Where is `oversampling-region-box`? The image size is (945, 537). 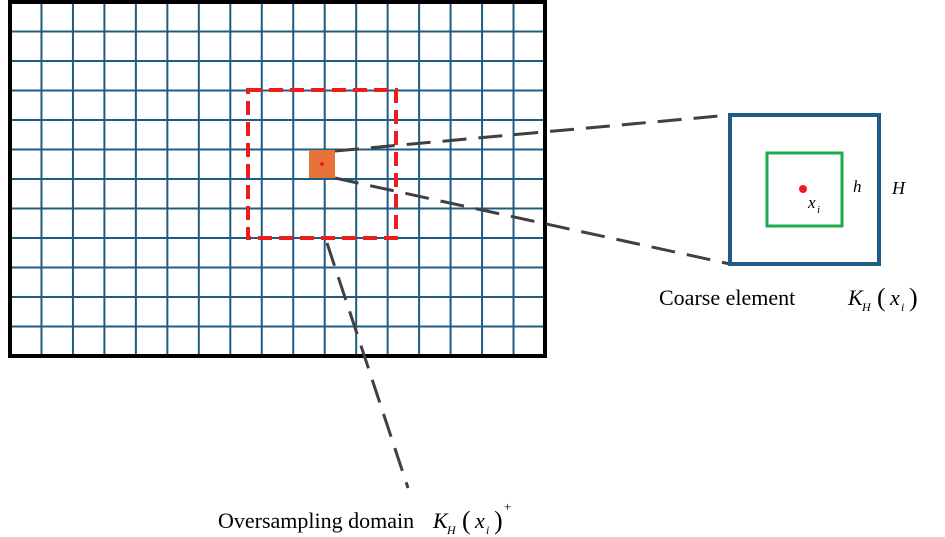
oversampling-region-box is located at coordinates (322, 164).